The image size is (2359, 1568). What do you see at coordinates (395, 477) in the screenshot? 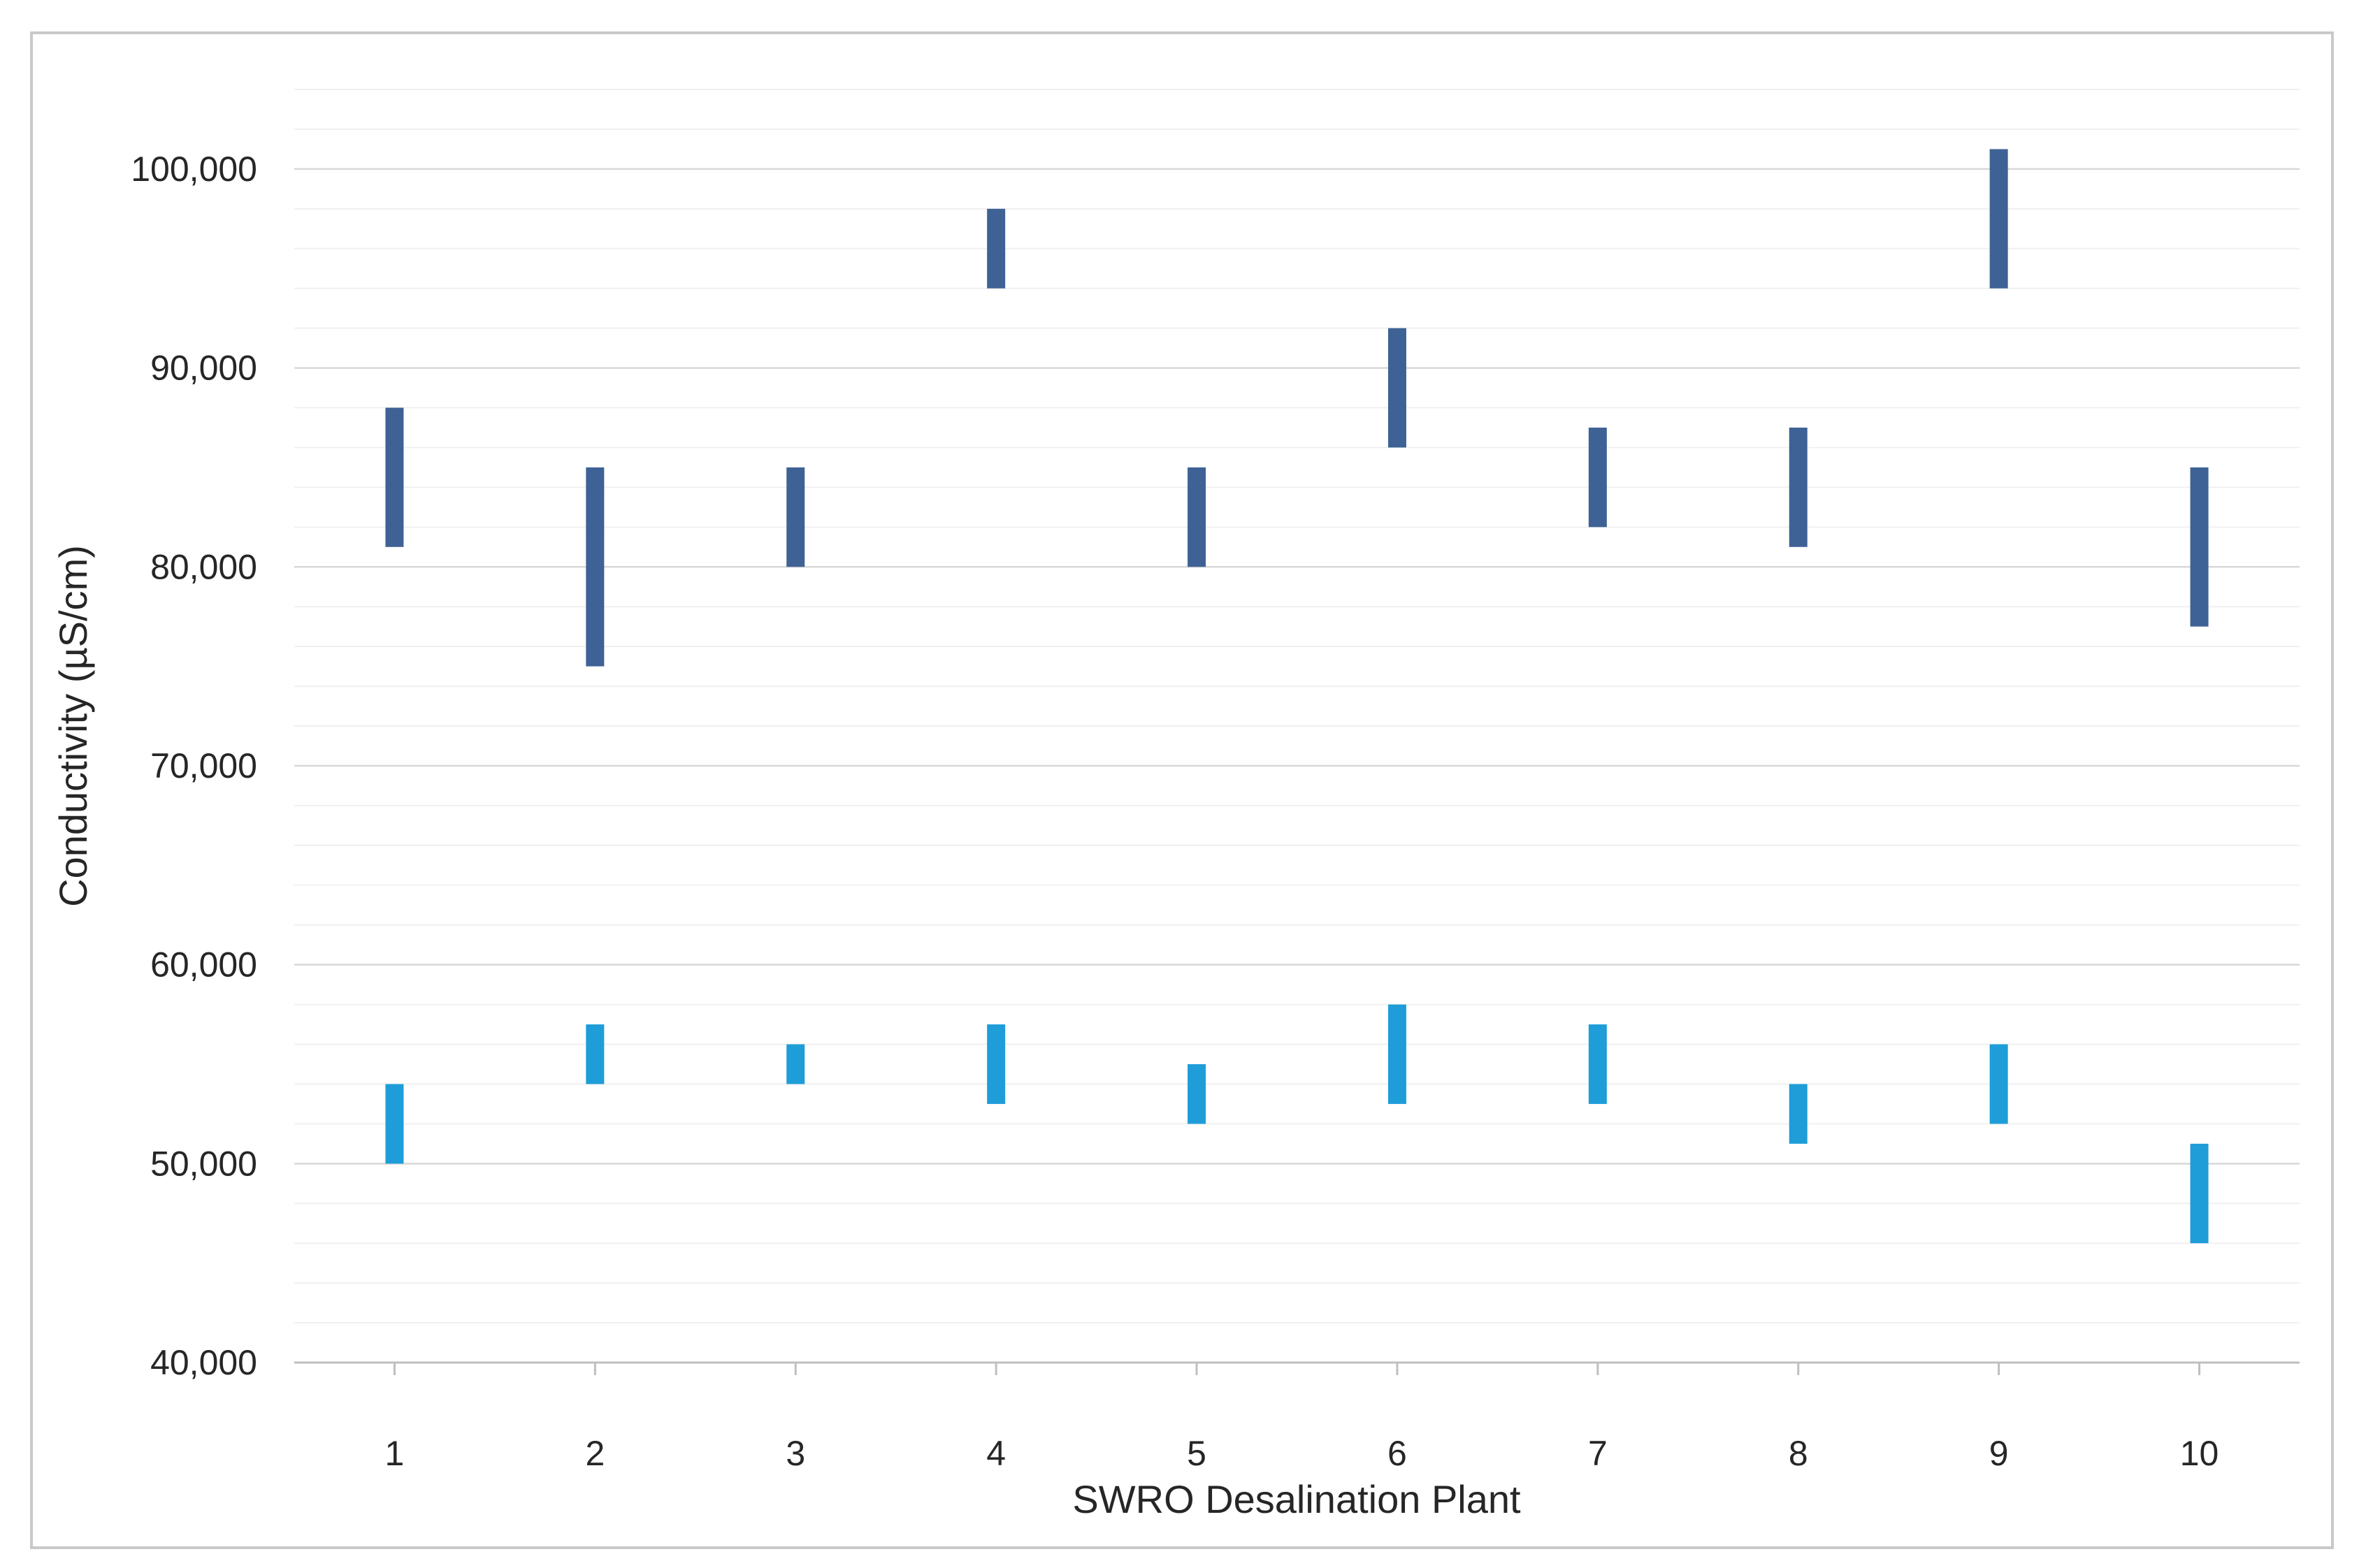
I see `bar-plant-1-dark-blue-upper-range` at bounding box center [395, 477].